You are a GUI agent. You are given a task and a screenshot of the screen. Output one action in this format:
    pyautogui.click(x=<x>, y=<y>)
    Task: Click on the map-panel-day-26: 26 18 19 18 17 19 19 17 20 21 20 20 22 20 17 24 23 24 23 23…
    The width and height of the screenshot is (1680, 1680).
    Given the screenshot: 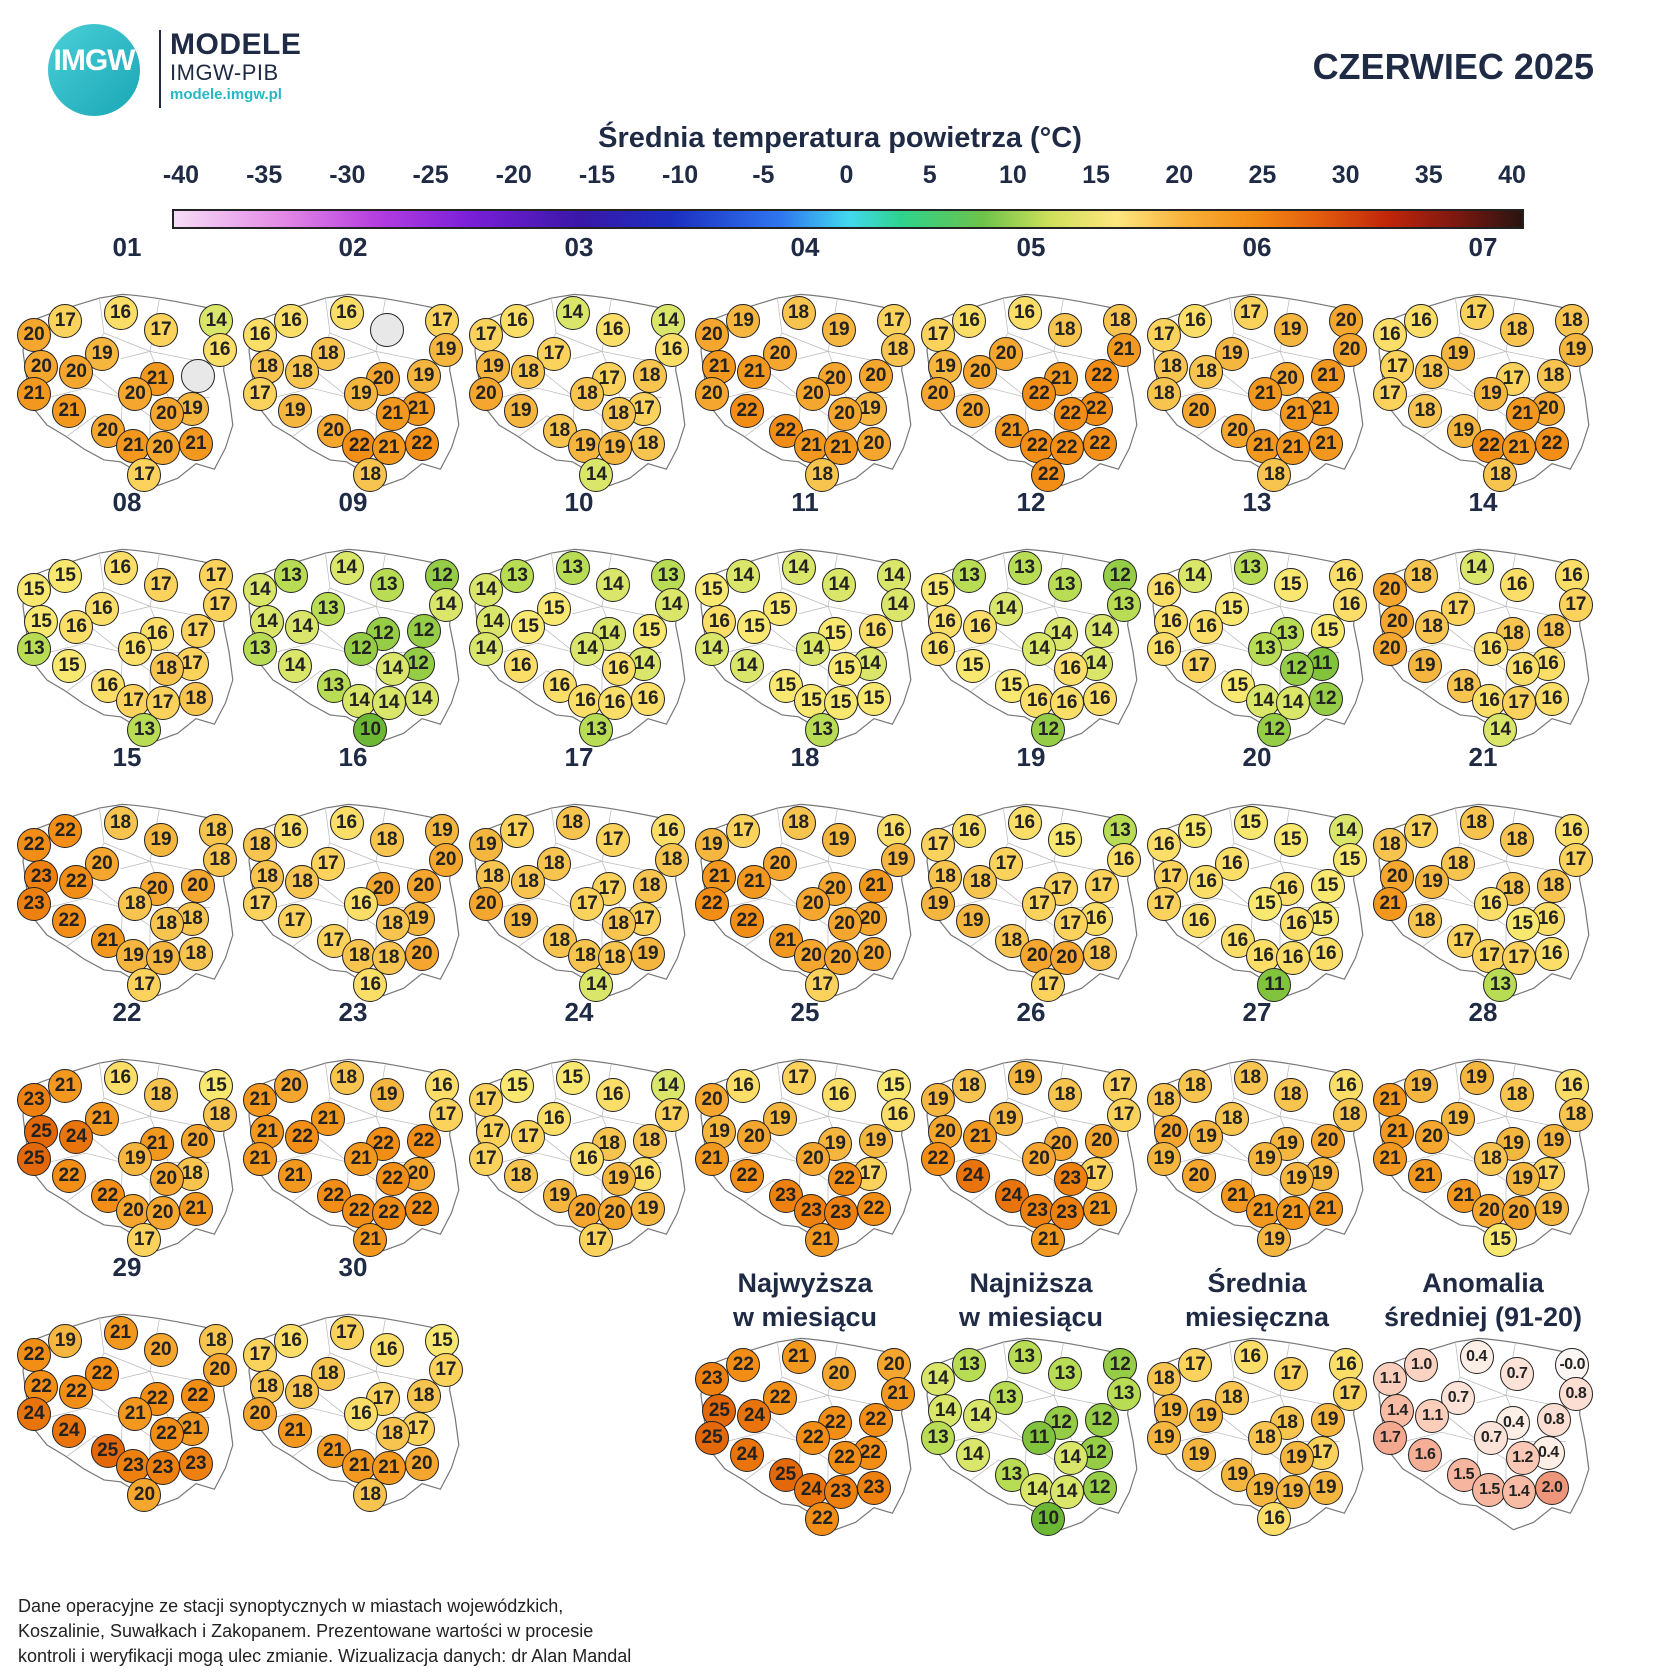 What is the action you would take?
    pyautogui.click(x=1031, y=1127)
    